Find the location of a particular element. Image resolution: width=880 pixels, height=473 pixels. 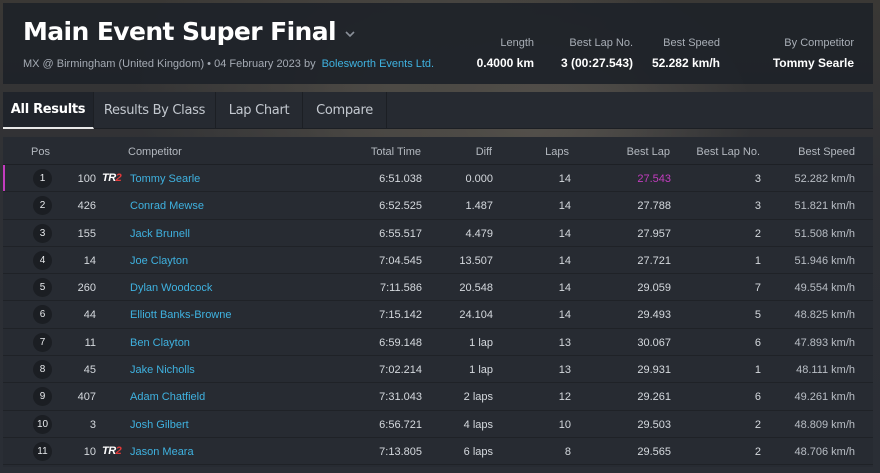

tab-results-by-class: Results By Class is located at coordinates (155, 110).